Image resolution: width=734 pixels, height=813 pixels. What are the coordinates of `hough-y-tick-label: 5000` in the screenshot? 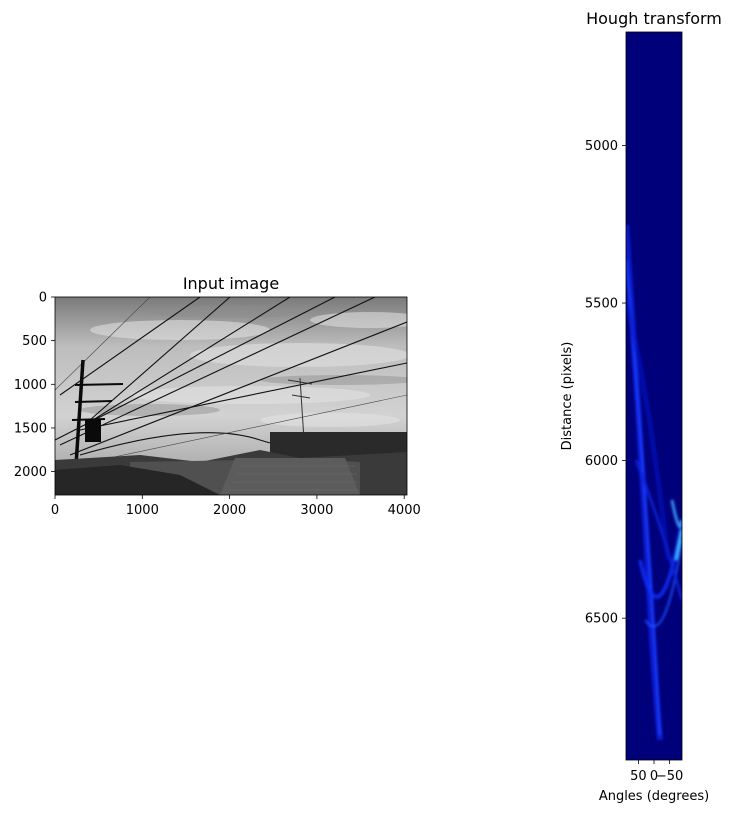 It's located at (601, 146).